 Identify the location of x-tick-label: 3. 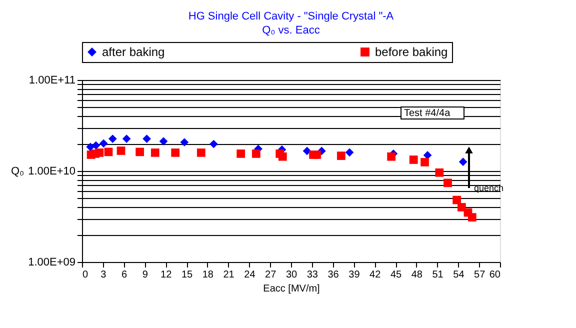
(103, 275).